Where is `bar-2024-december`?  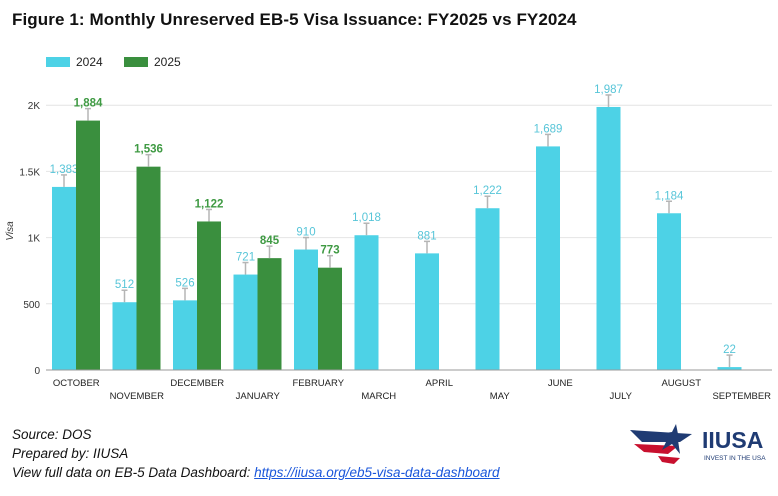 bar-2024-december is located at coordinates (185, 335).